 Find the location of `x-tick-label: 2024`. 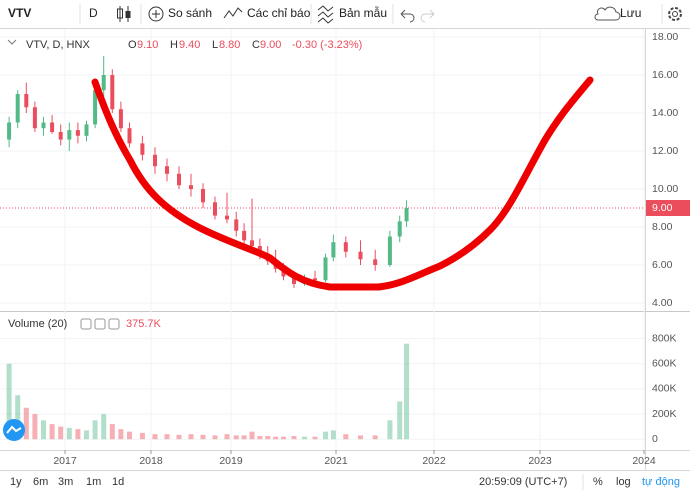

x-tick-label: 2024 is located at coordinates (644, 461).